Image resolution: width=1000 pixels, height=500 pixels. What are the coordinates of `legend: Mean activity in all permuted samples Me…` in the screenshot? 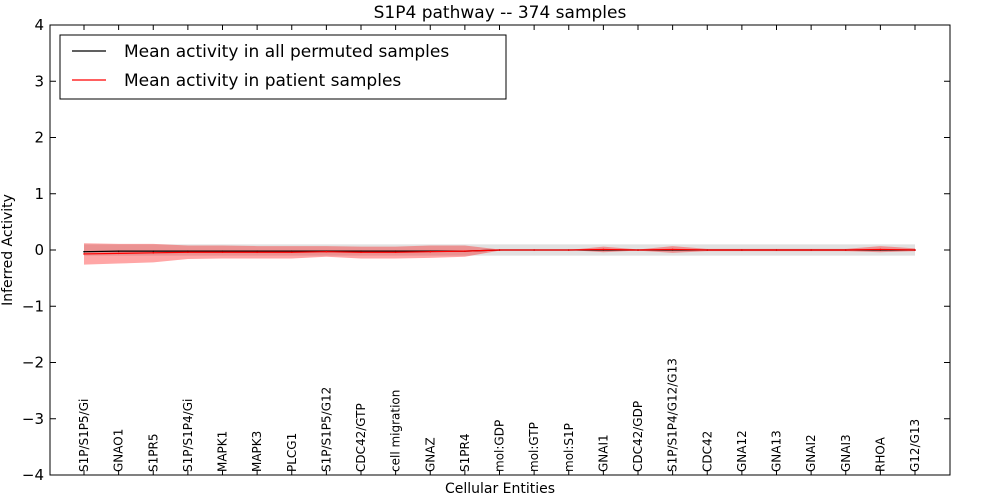 It's located at (283, 67).